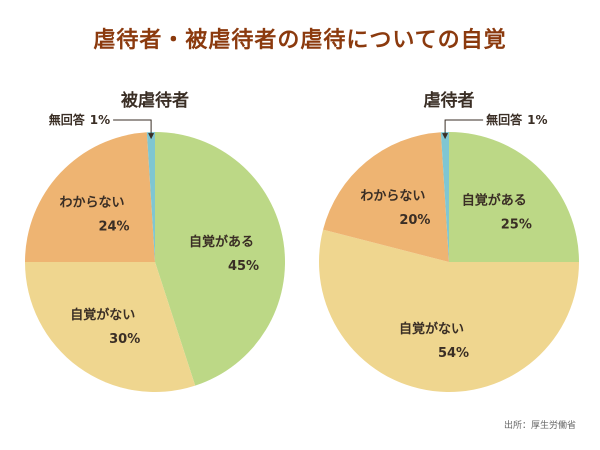  What do you see at coordinates (113, 226) in the screenshot?
I see `slice-value-unknown: 24%` at bounding box center [113, 226].